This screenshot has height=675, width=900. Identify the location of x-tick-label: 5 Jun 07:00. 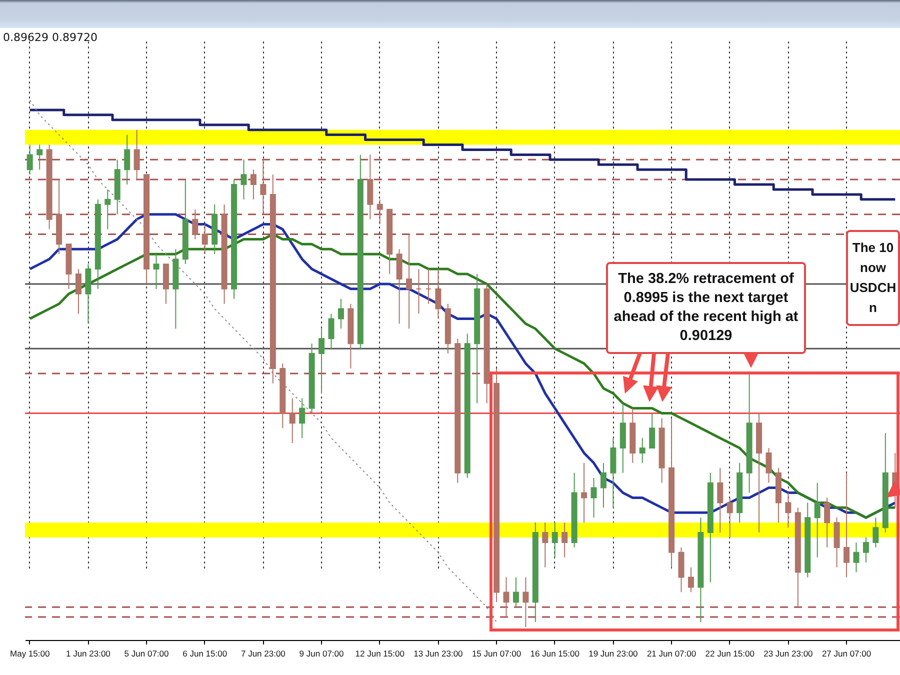
(147, 653).